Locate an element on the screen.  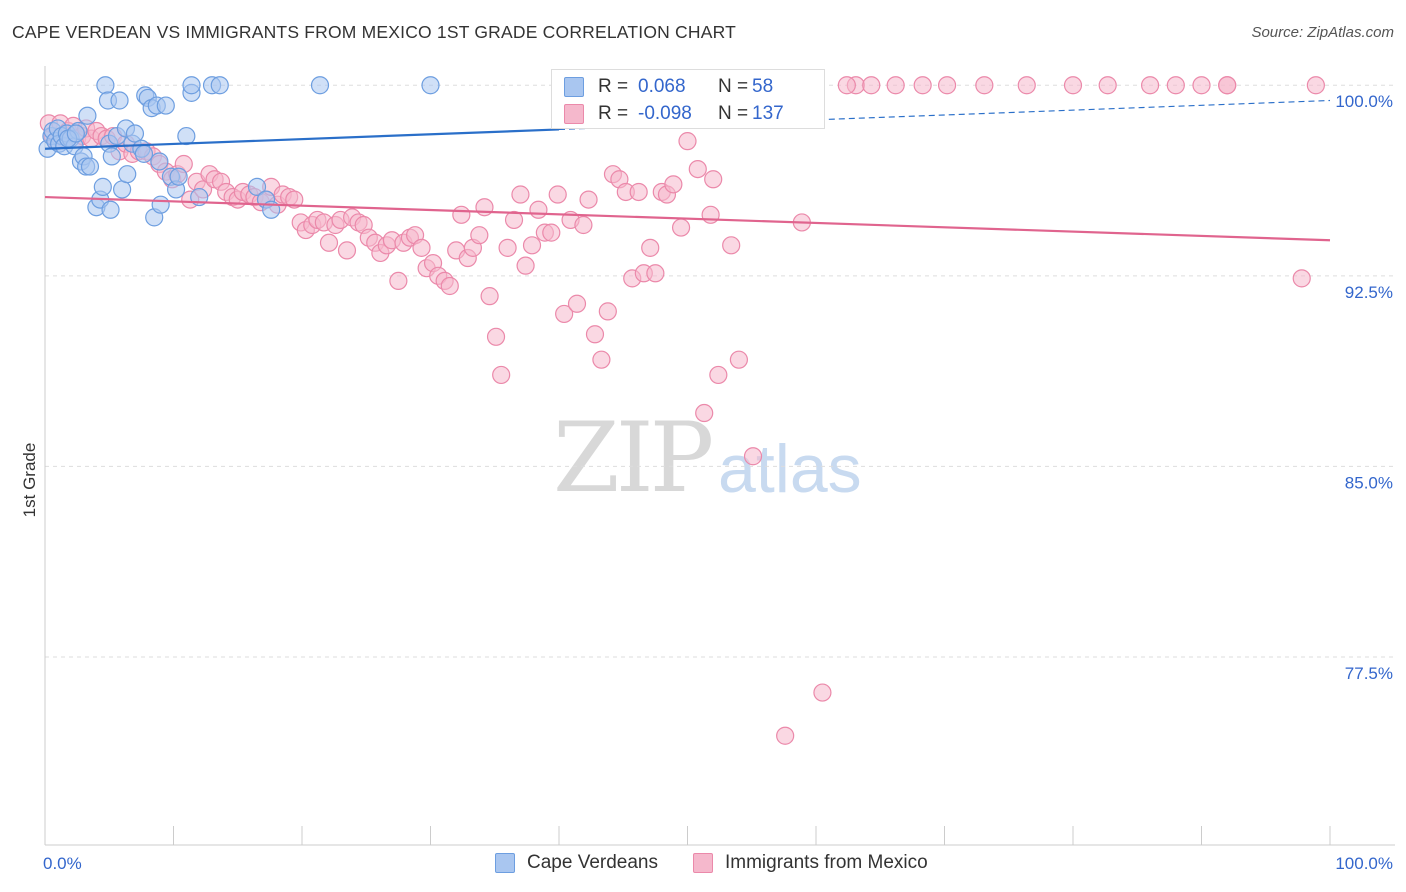
cape-verdean-trend-line is located at coordinates (302, 139).